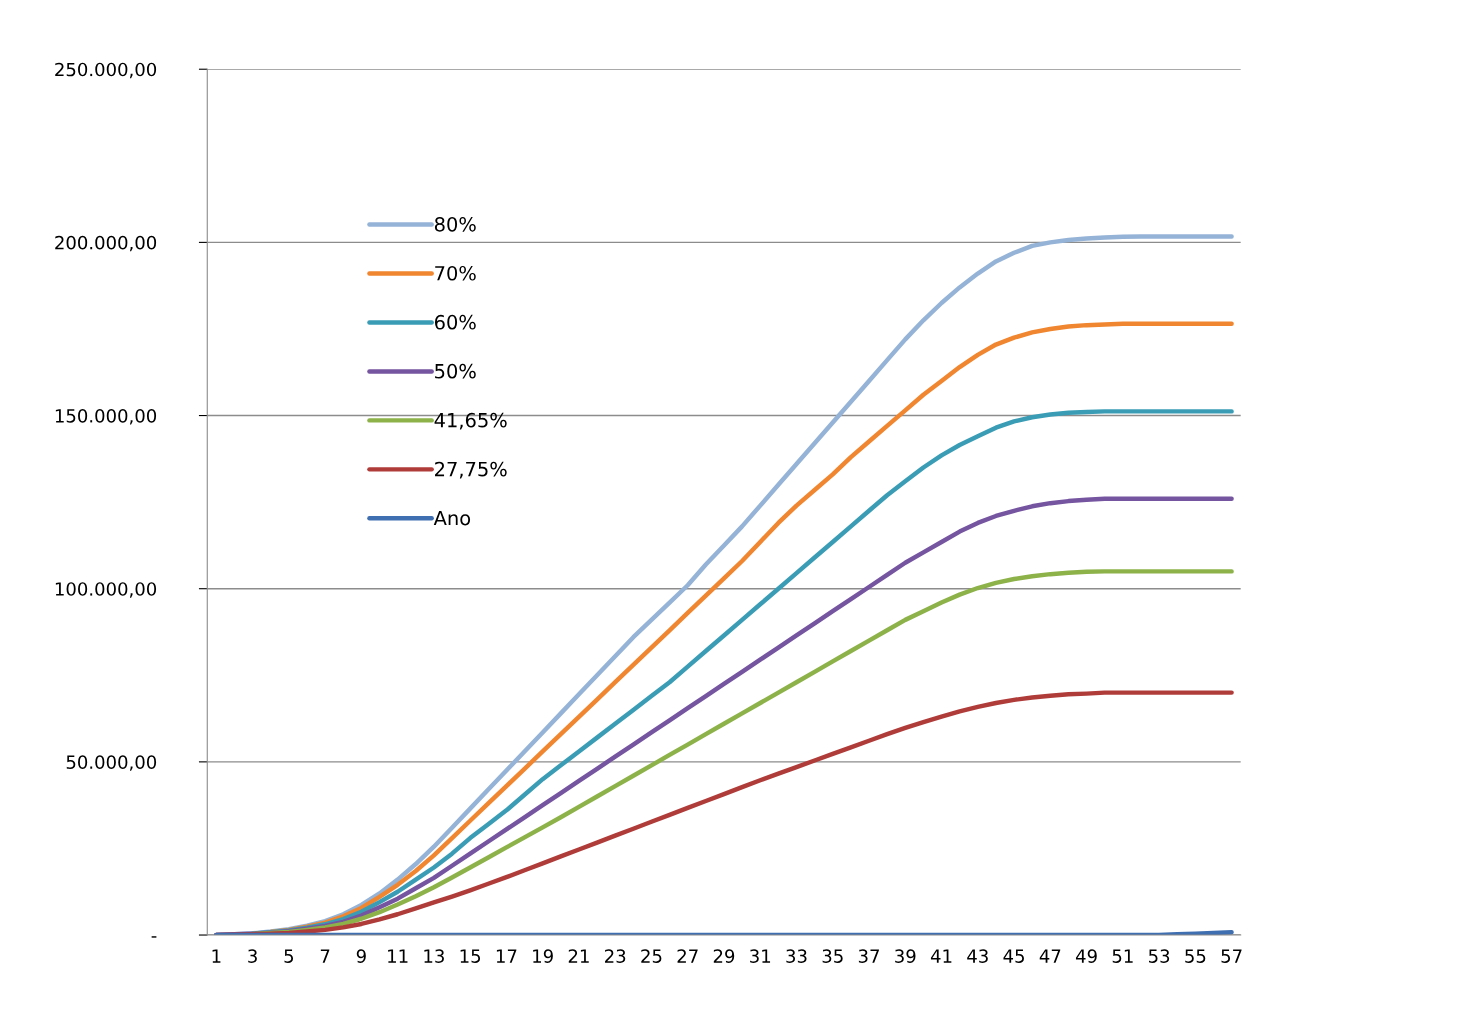 This screenshot has height=1018, width=1470. Describe the element at coordinates (106, 243) in the screenshot. I see `y-tick-label: 200.000,00` at that location.